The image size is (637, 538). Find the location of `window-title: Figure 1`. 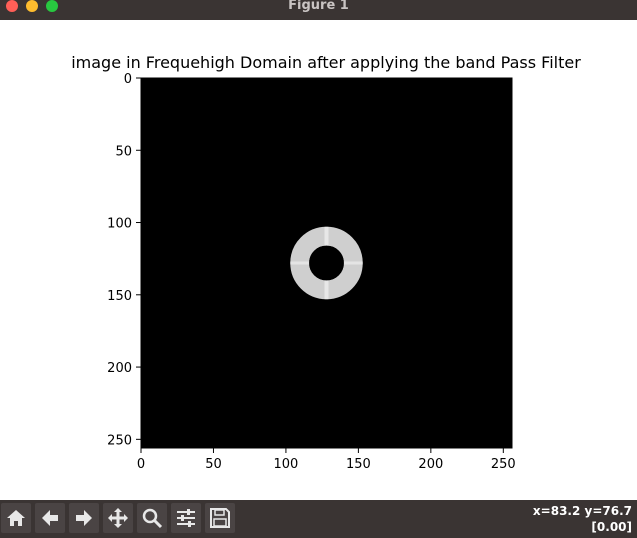

window-title: Figure 1 is located at coordinates (318, 6).